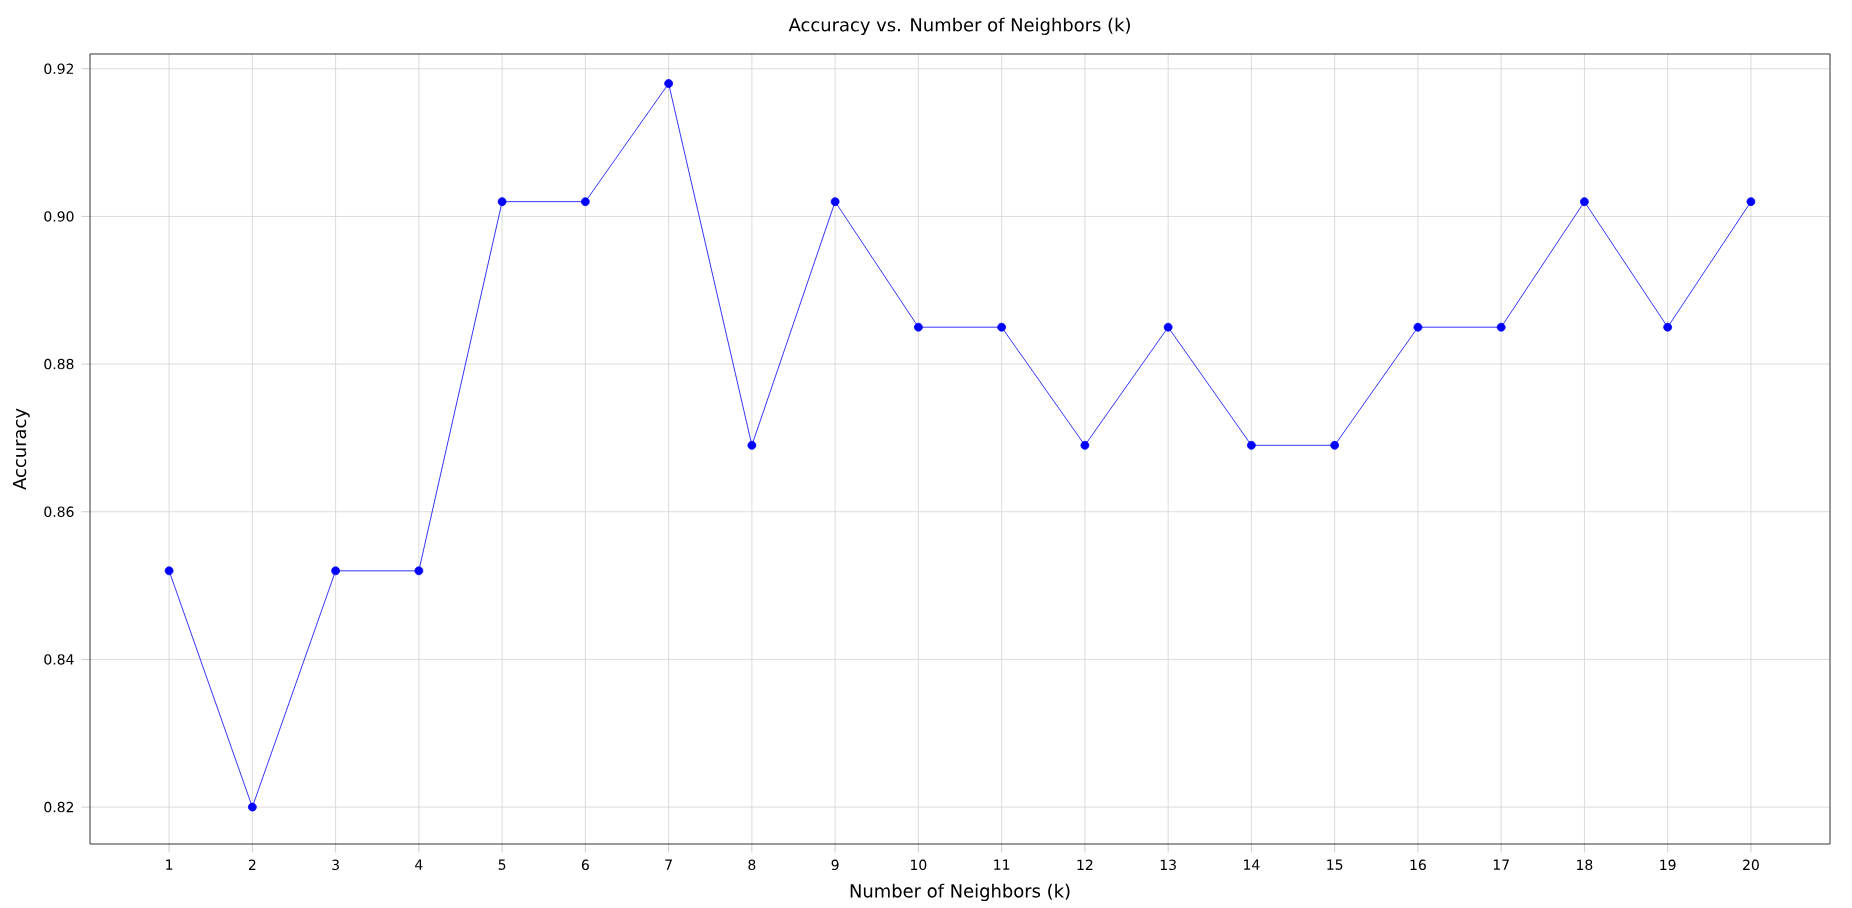 Image resolution: width=1852 pixels, height=908 pixels. What do you see at coordinates (959, 26) in the screenshot?
I see `chart-title: Accuracy vs. Number of Neighbors (k)` at bounding box center [959, 26].